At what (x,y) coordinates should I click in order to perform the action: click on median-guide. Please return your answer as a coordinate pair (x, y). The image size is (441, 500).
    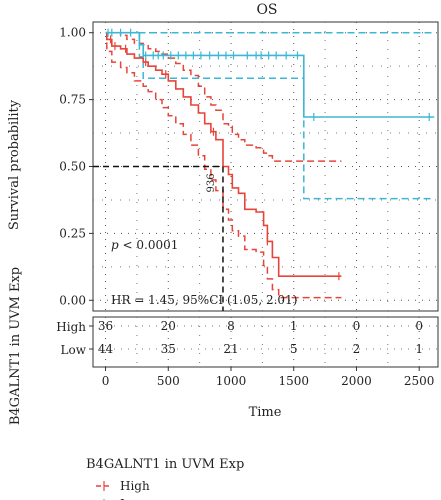
    Looking at the image, I should click on (158, 238).